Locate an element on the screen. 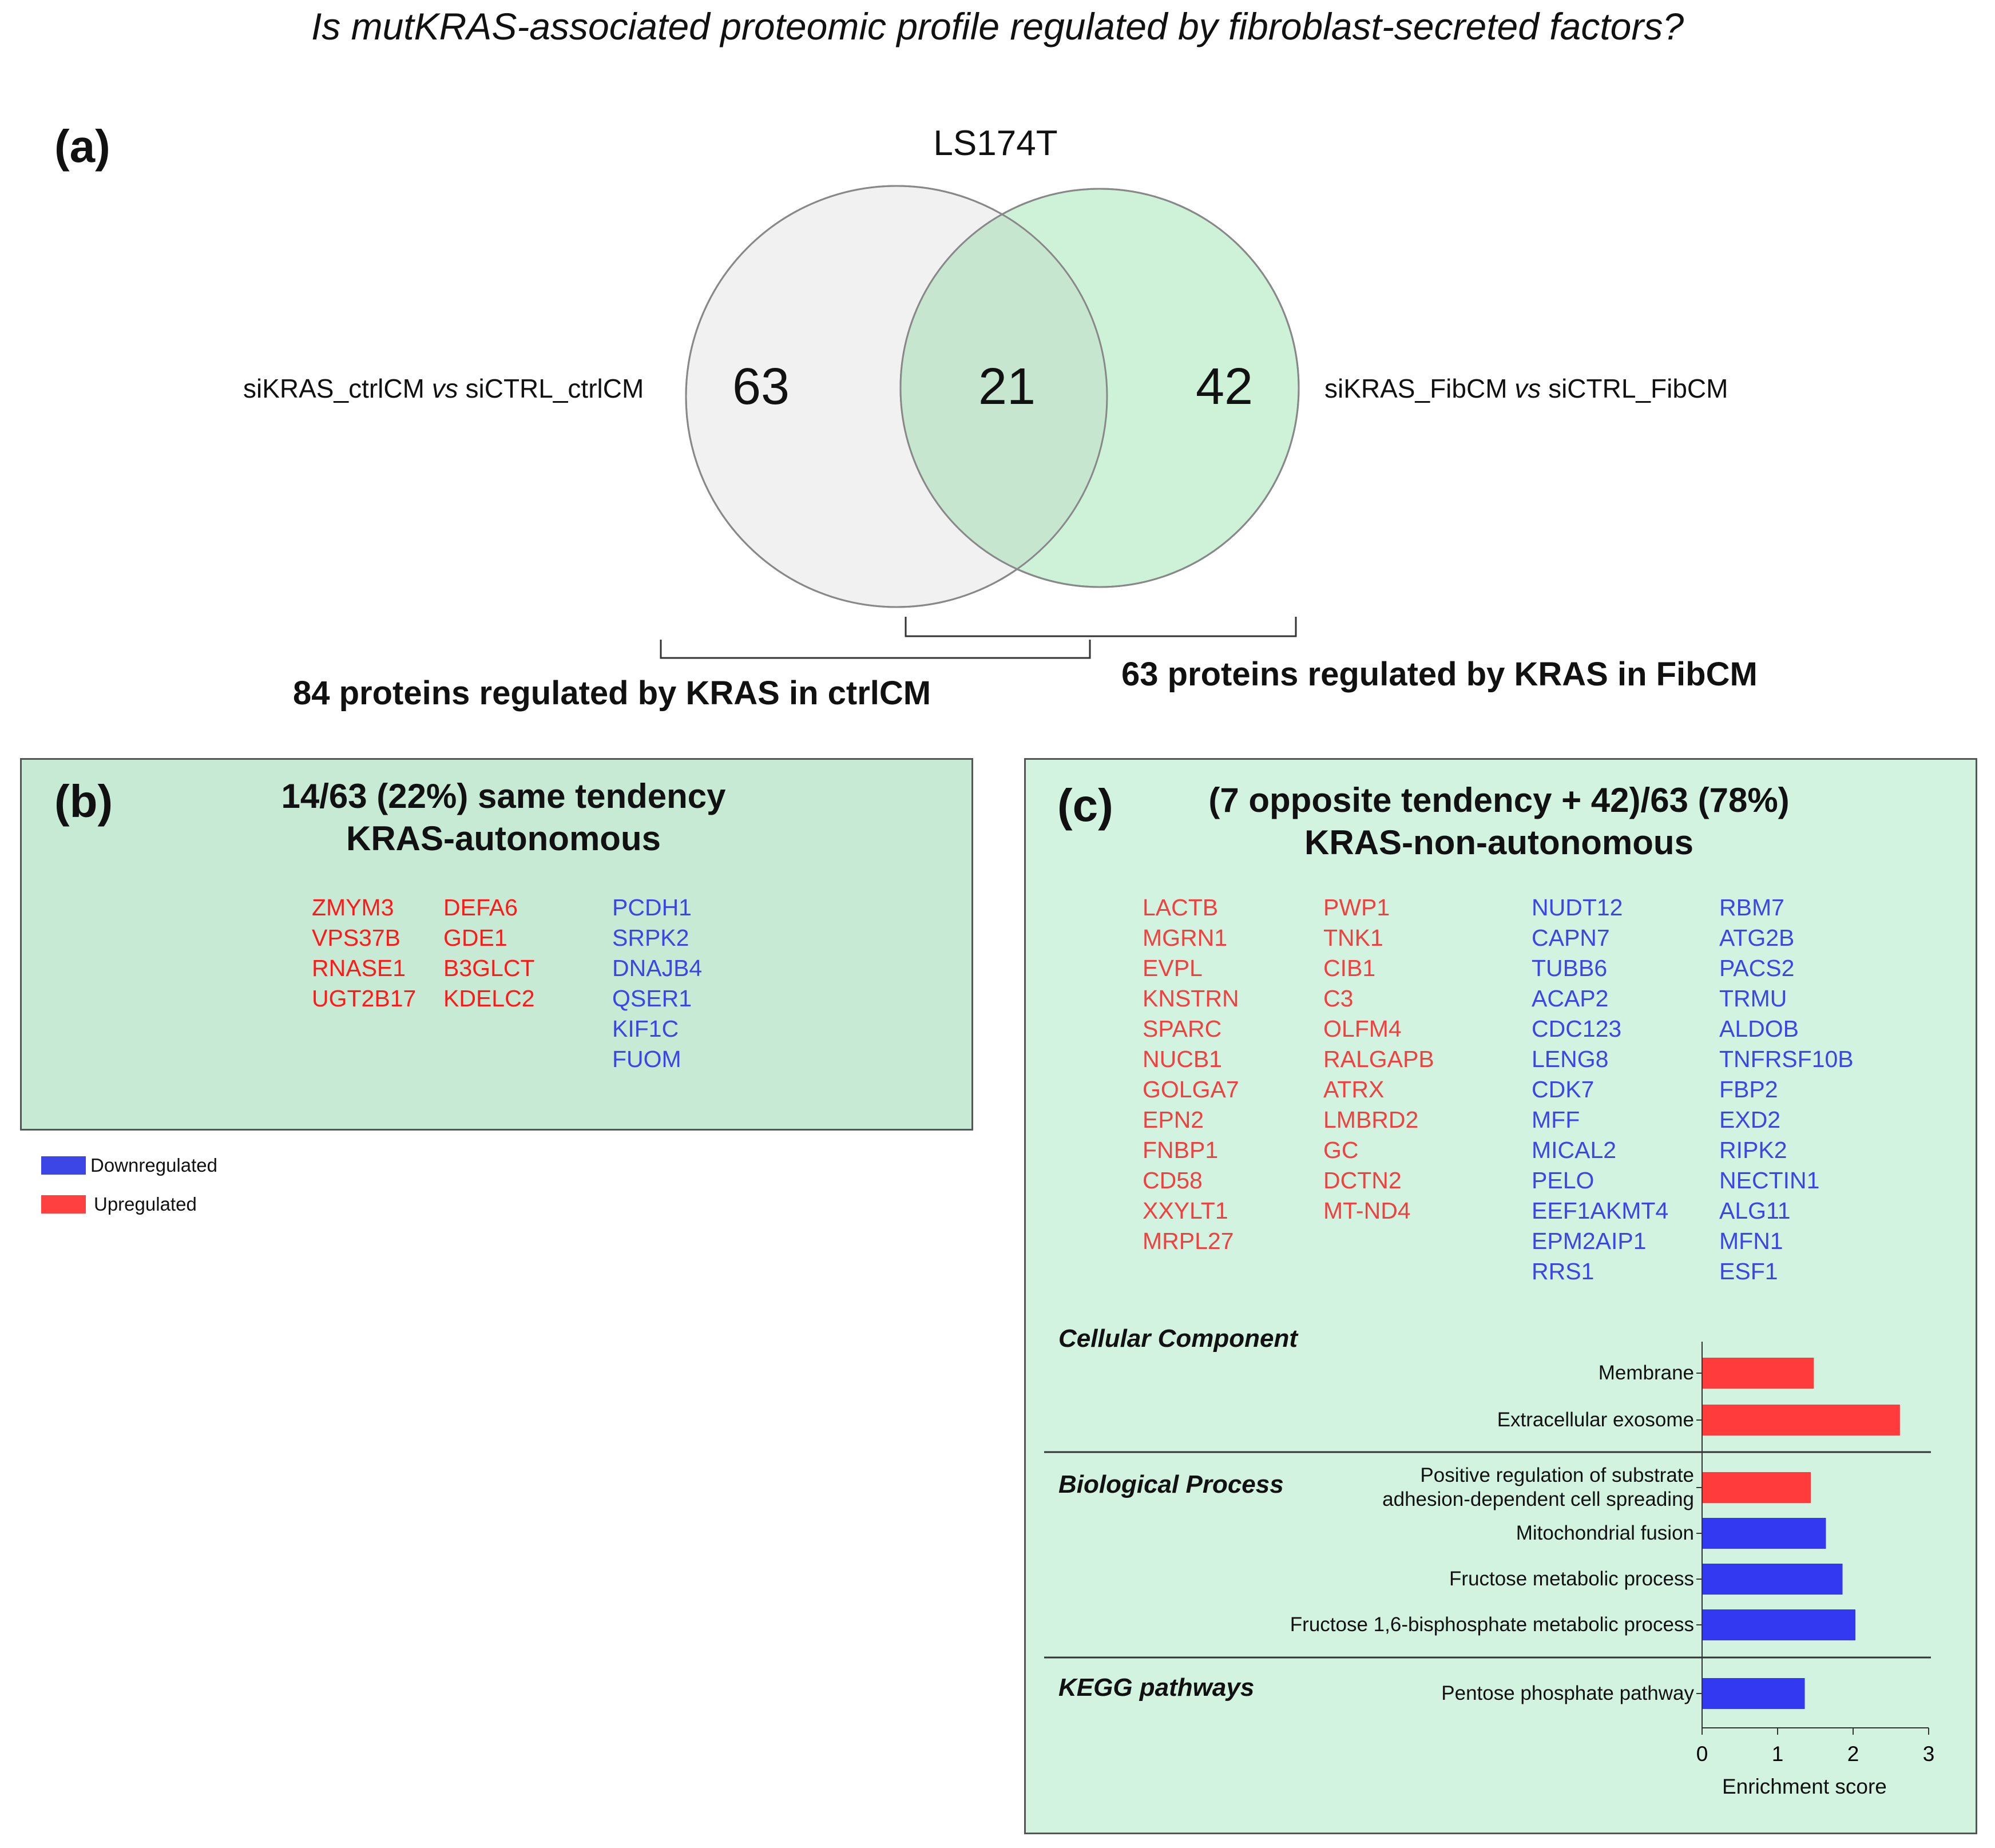  gene-name: NUCB1 is located at coordinates (1182, 1059).